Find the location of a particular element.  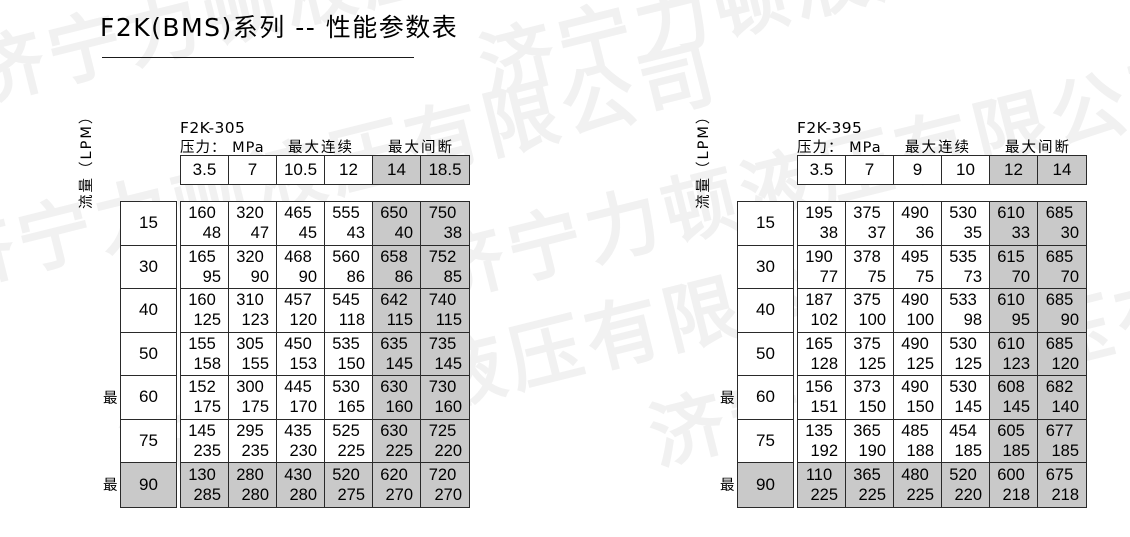

data-cell: 610 33 is located at coordinates (1014, 224).